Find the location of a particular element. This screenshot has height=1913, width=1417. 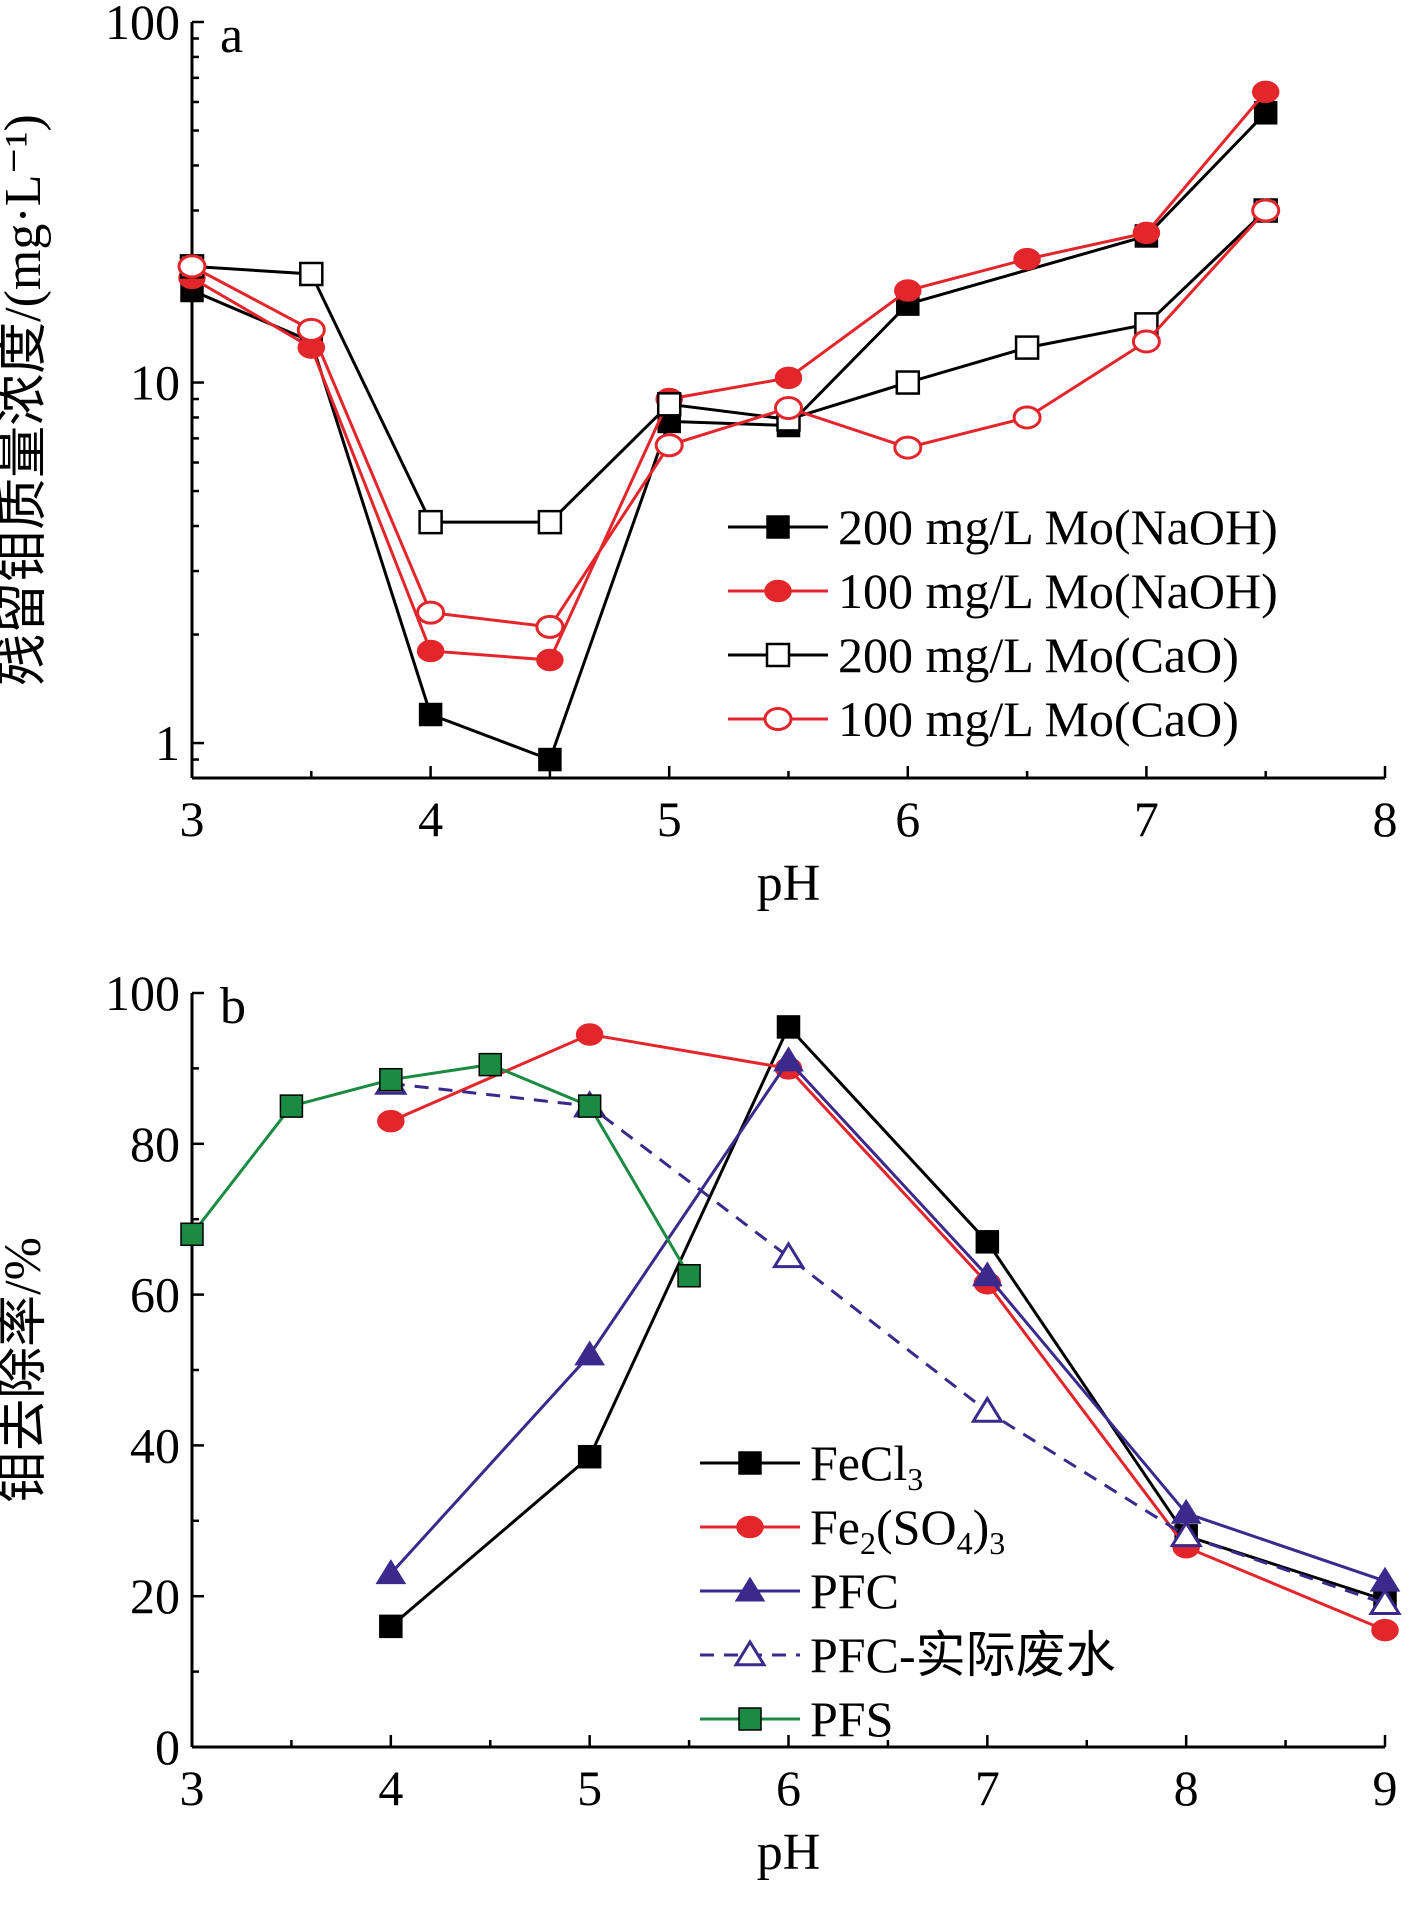

legend-text-part: 100 mg/L Mo(NaOH) is located at coordinates (1058, 591).